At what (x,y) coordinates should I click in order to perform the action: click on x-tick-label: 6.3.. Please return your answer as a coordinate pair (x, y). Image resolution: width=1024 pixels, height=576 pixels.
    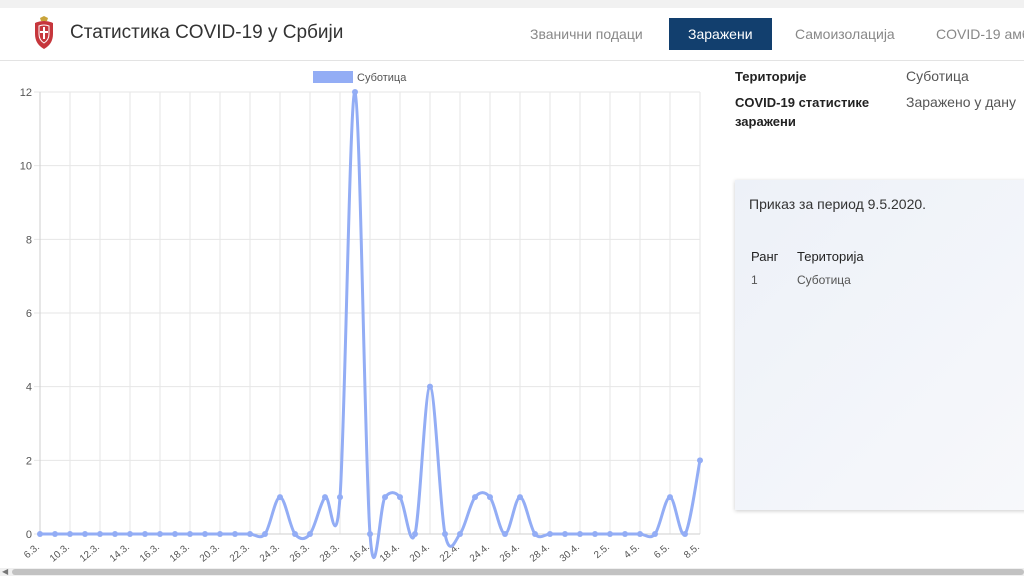
    Looking at the image, I should click on (32, 551).